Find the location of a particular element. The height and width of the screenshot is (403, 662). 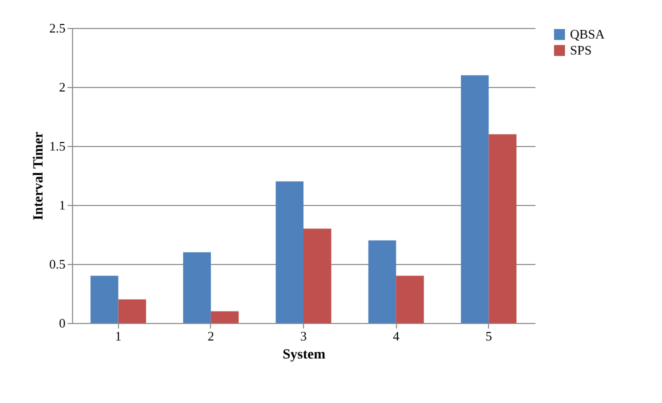

x-tick-label: 5 is located at coordinates (488, 336).